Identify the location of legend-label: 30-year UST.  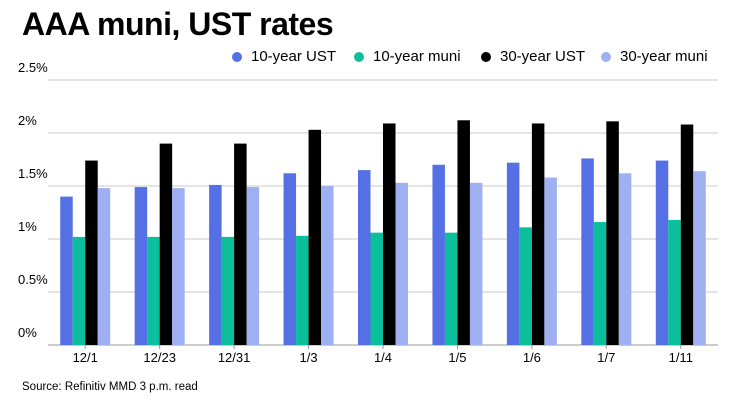
(543, 56).